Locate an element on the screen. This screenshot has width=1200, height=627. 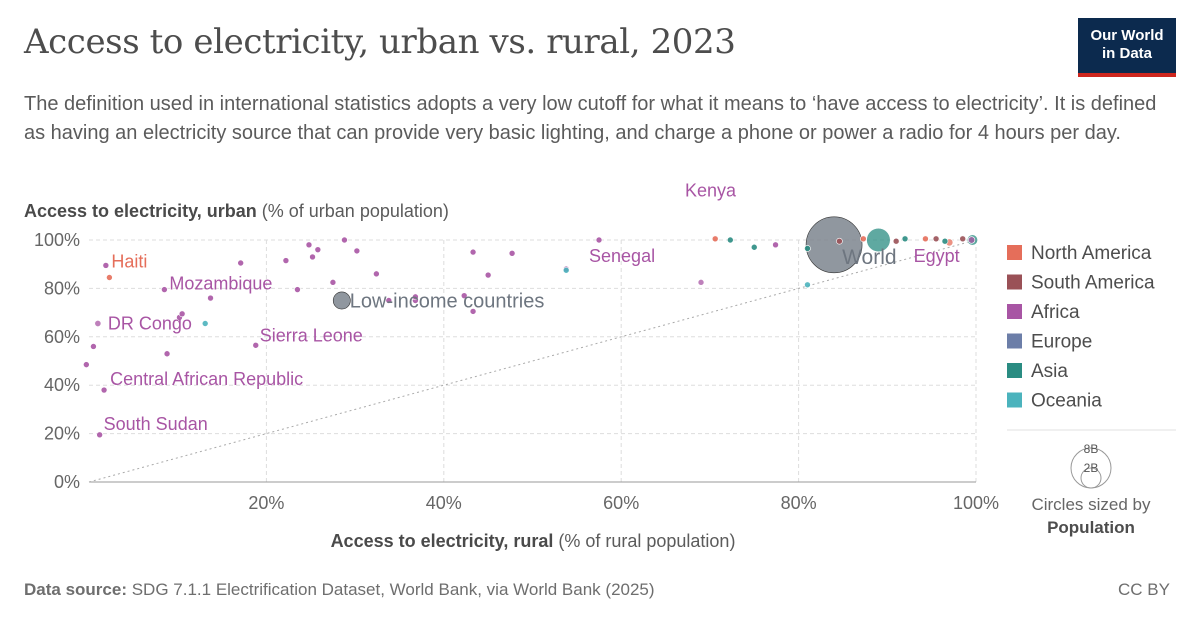
y-tick-label: 0% is located at coordinates (67, 482).